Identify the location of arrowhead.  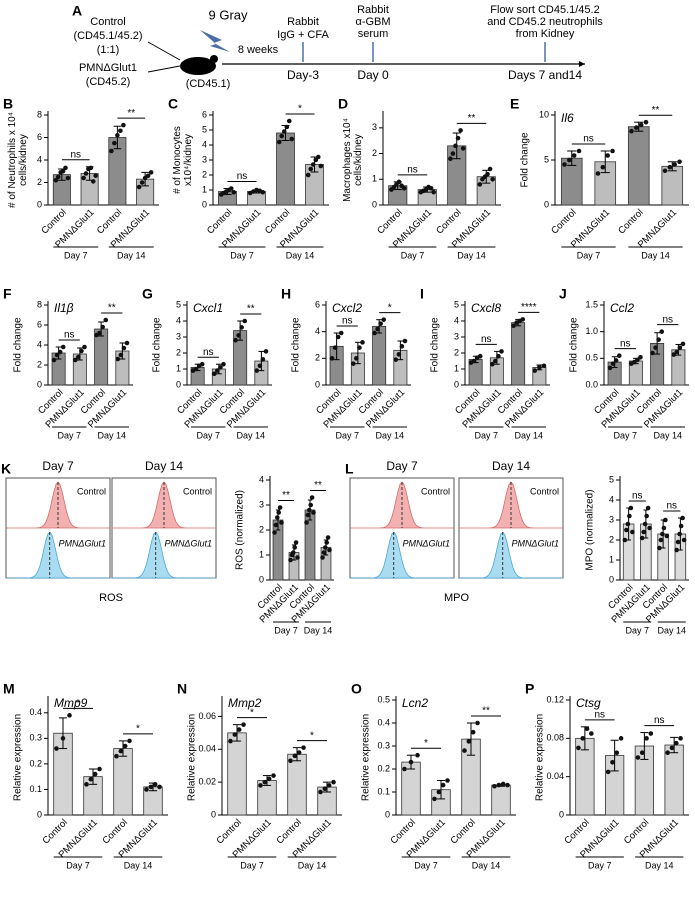
(582, 64).